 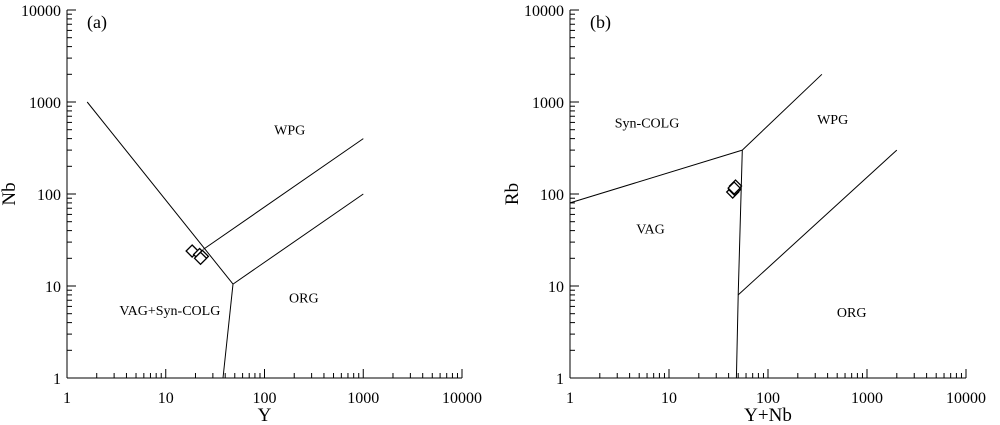 What do you see at coordinates (647, 123) in the screenshot?
I see `region-label: Syn-COLG` at bounding box center [647, 123].